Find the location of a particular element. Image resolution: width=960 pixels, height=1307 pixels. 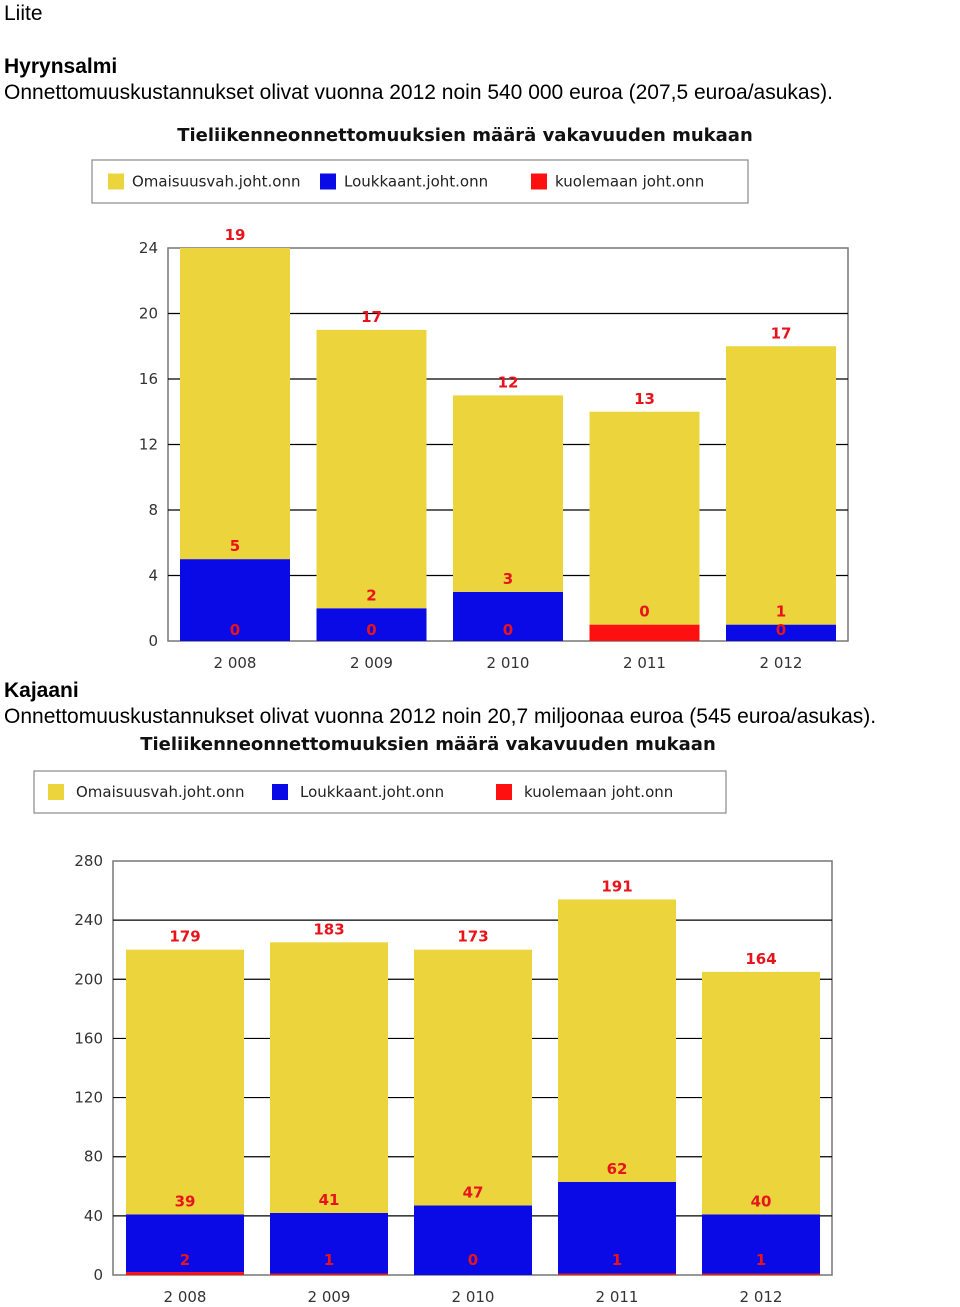

data-label: 62 is located at coordinates (617, 1169).